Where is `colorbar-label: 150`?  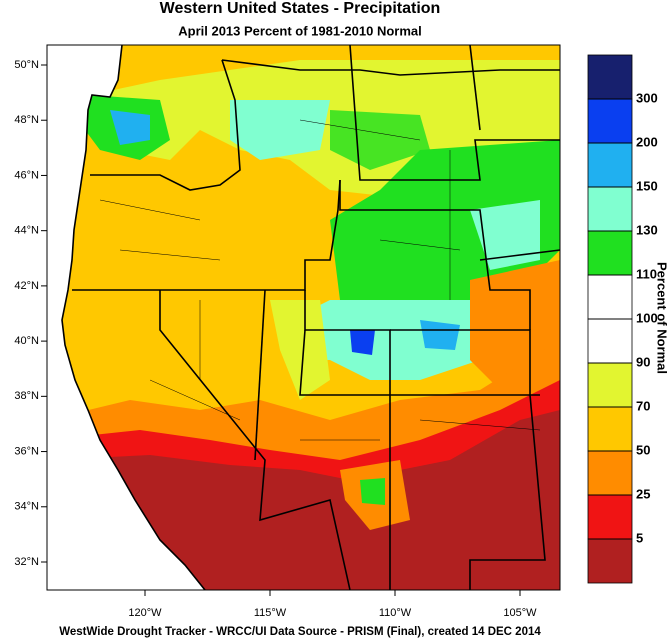 colorbar-label: 150 is located at coordinates (647, 185).